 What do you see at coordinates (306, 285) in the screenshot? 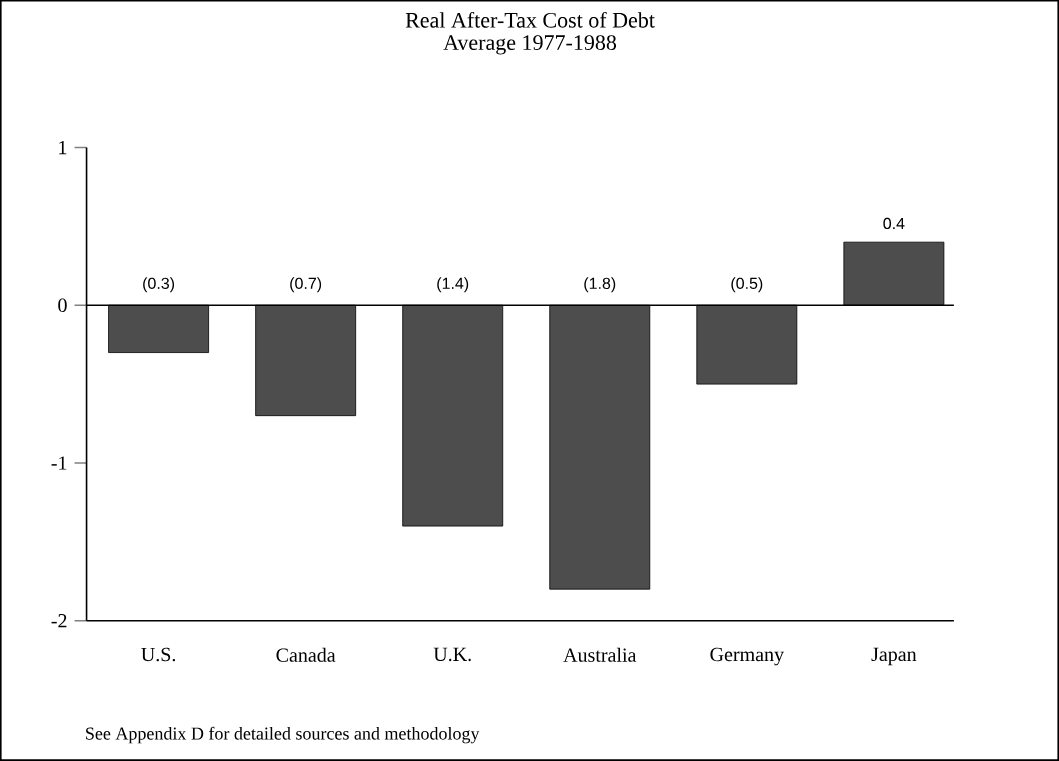
I see `data-label: (0.7)` at bounding box center [306, 285].